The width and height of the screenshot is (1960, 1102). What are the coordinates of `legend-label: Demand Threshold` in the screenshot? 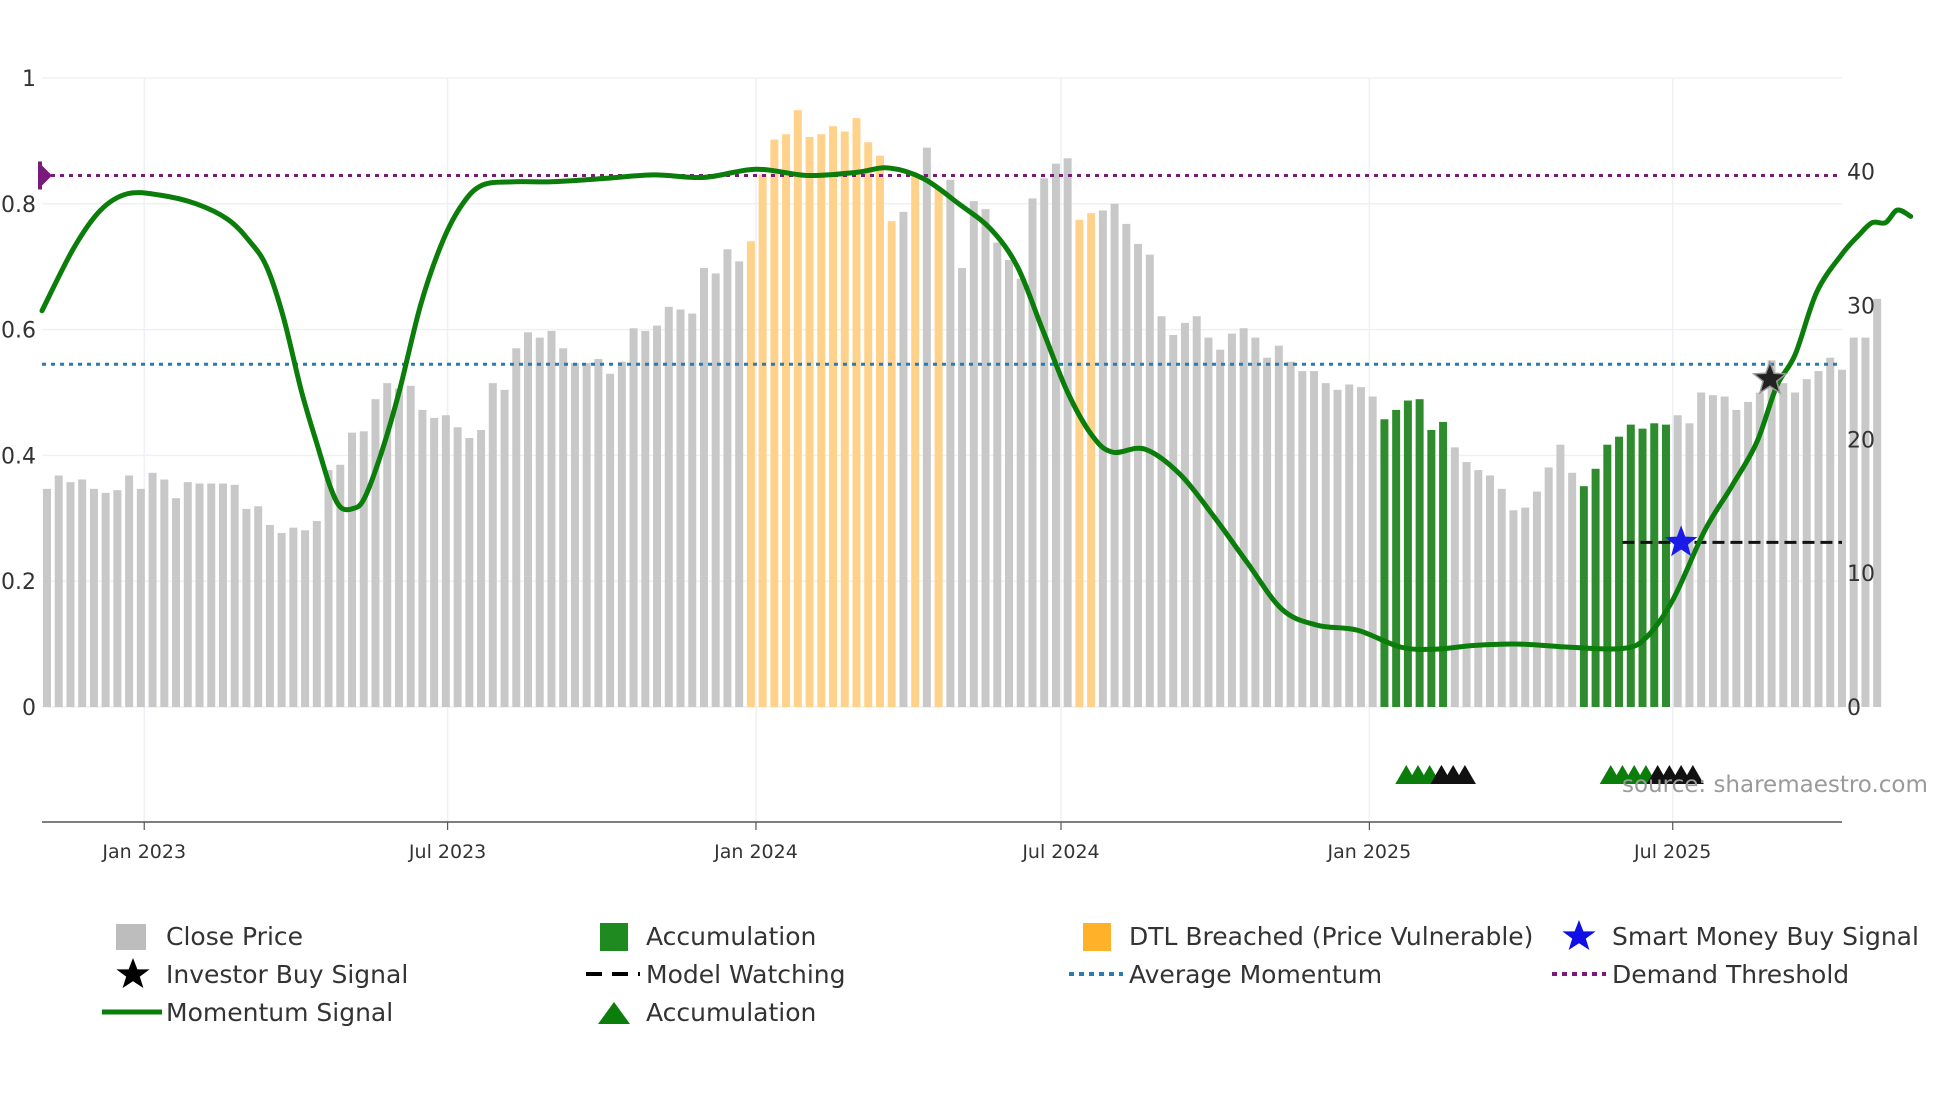 It's located at (1731, 974).